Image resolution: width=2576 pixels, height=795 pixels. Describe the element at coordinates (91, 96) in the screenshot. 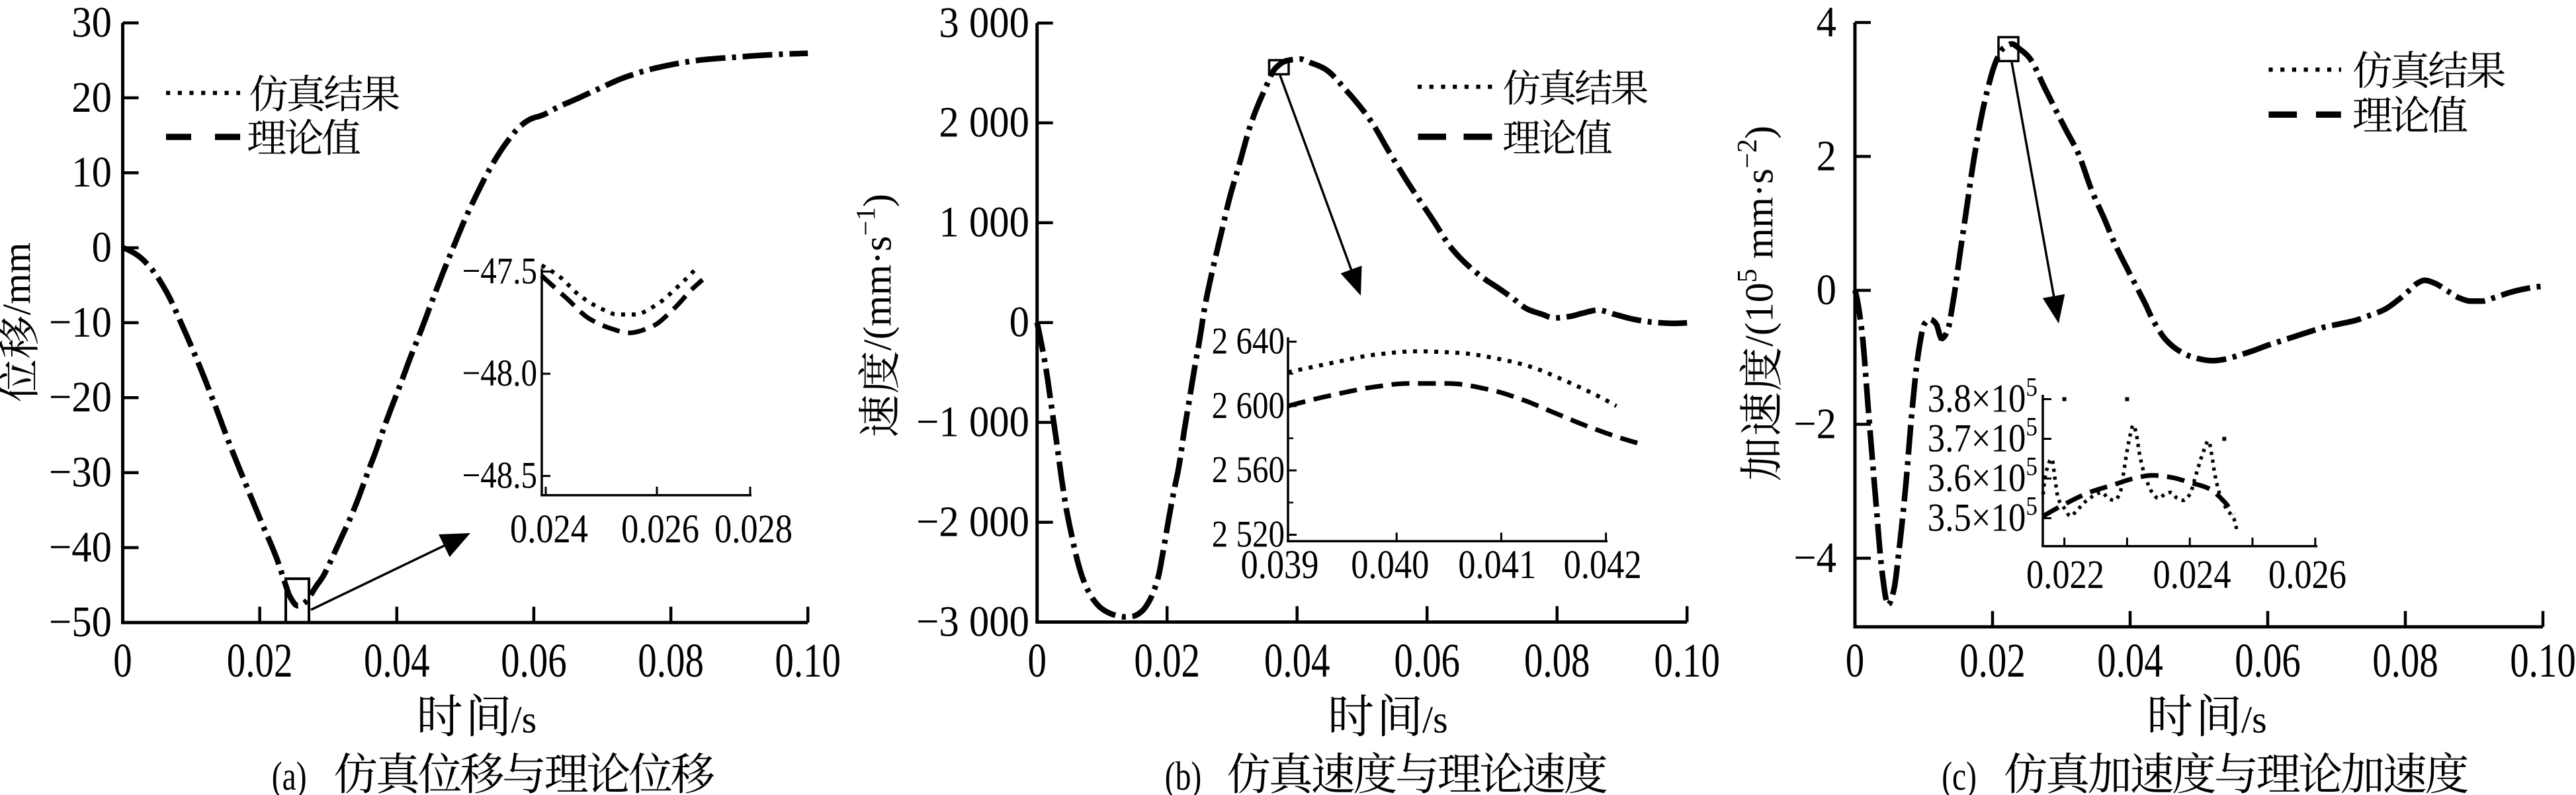

I see `svg-text: 20` at that location.